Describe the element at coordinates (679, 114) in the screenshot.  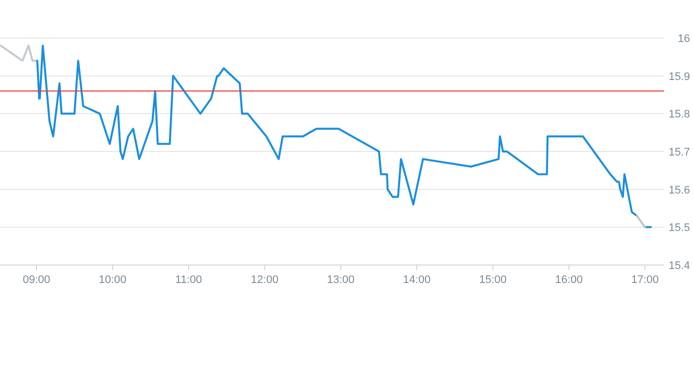
I see `y-tick-label: 15.8` at that location.